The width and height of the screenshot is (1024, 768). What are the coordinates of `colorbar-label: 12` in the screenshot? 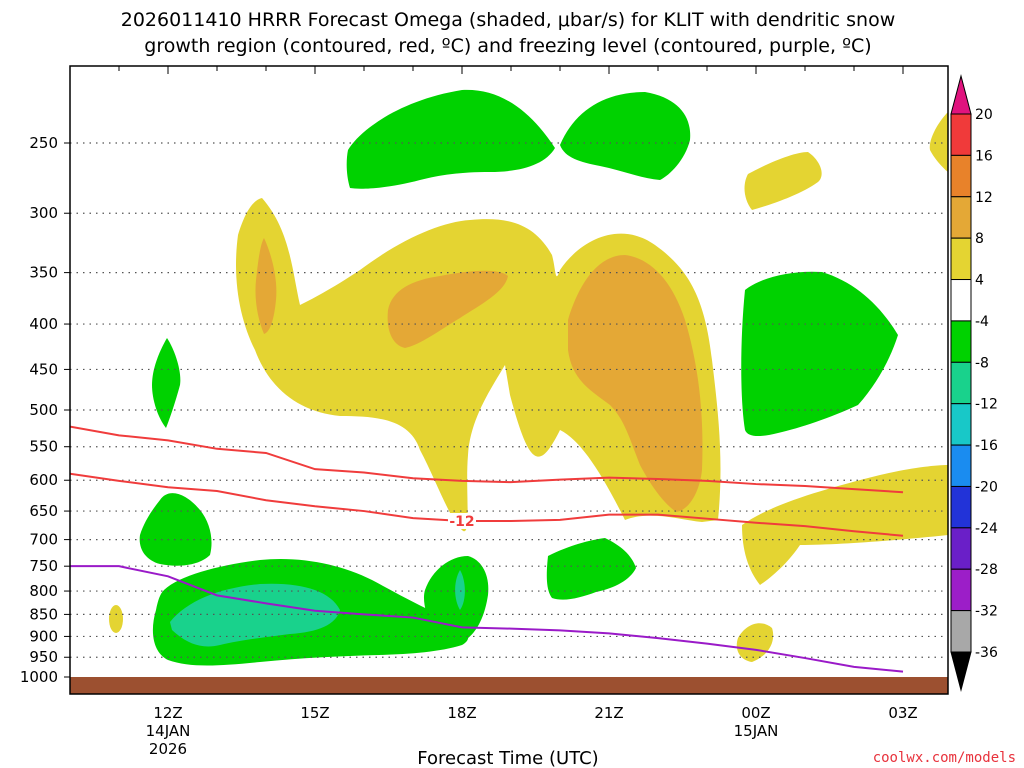 It's located at (984, 198).